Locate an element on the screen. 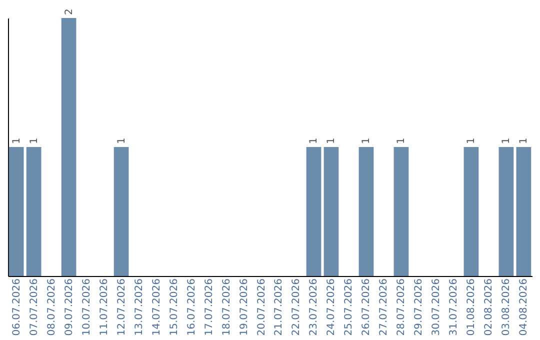  x-tick-label: 13.07.2026 is located at coordinates (139, 307).